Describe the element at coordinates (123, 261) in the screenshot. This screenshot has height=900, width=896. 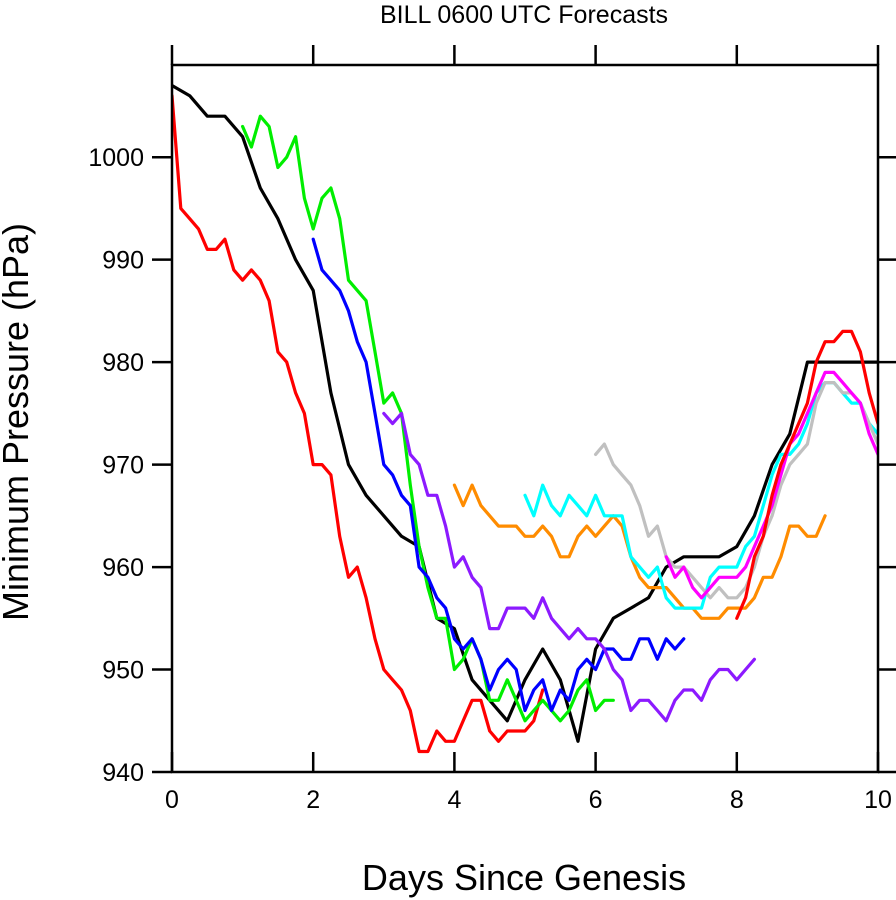
I see `y-tick-label: 990` at that location.